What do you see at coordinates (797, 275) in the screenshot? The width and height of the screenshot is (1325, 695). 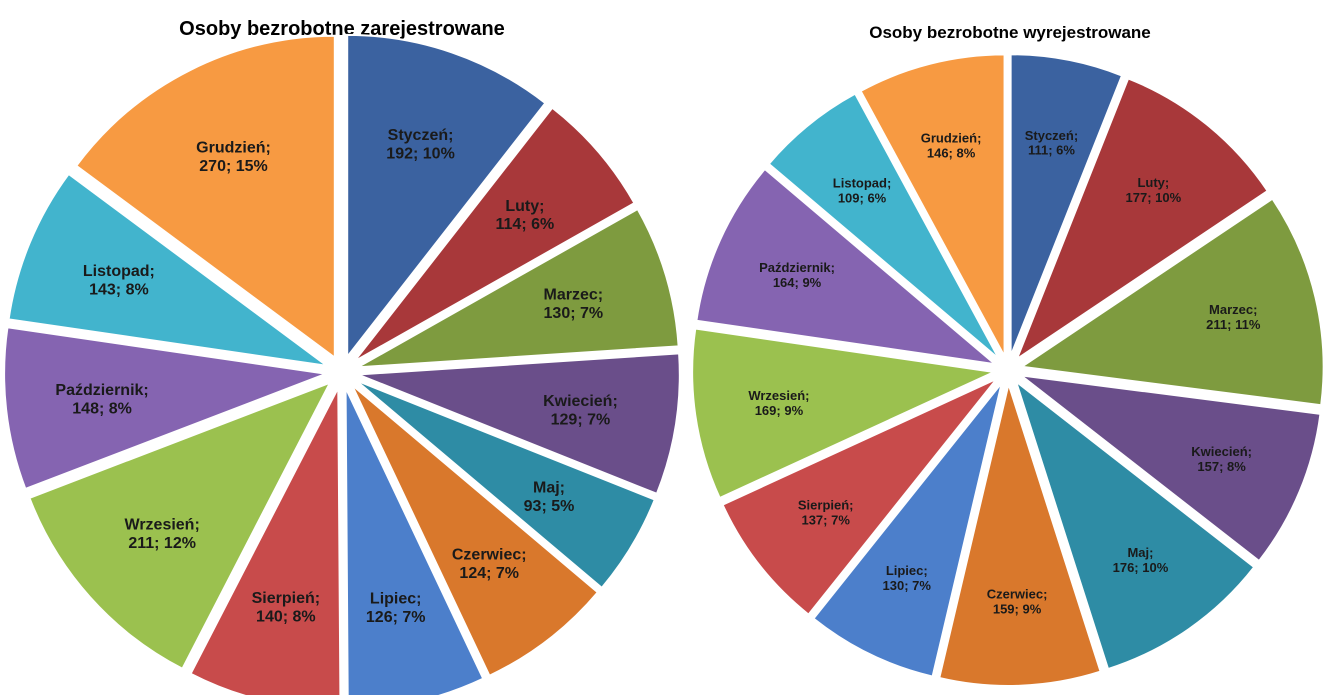 I see `slice-label-październik: Październik; 164; 9%` at bounding box center [797, 275].